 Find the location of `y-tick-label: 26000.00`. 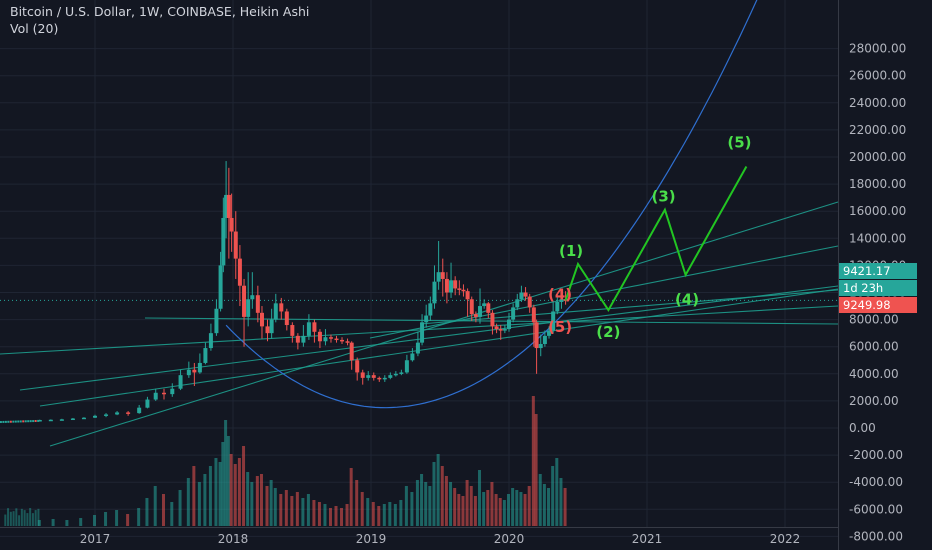

y-tick-label: 26000.00 is located at coordinates (877, 76).